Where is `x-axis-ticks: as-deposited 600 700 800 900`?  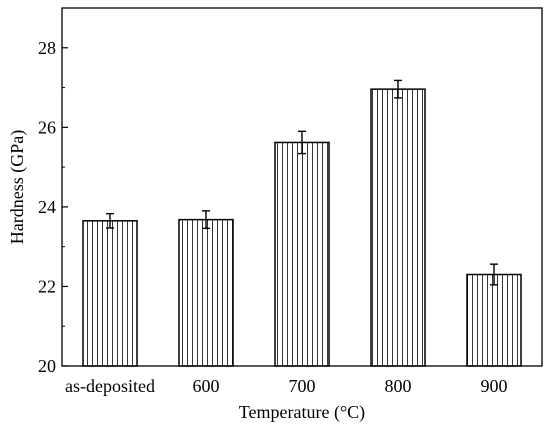
x-axis-ticks: as-deposited 600 700 800 900 is located at coordinates (286, 386).